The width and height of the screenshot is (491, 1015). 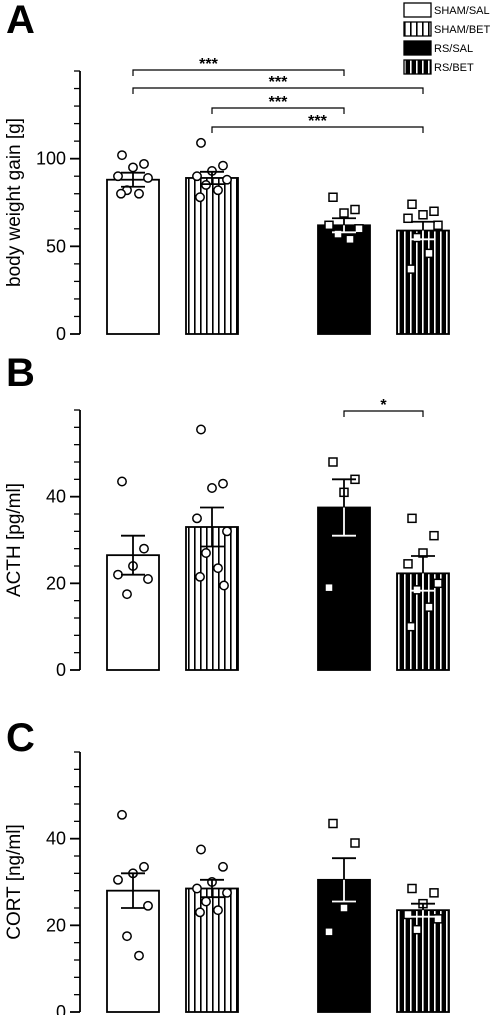 I want to click on y-axis-label: body weight gain [g], so click(x=14, y=202).